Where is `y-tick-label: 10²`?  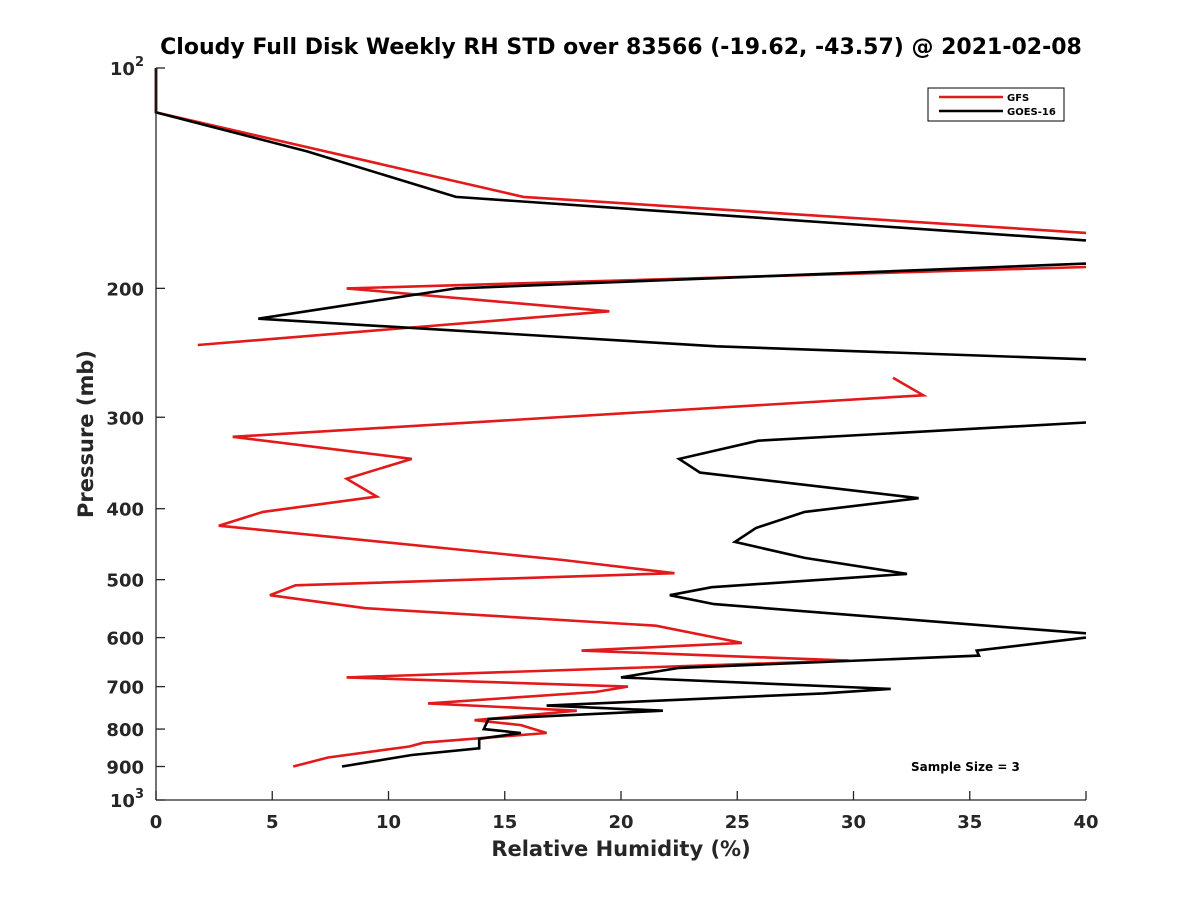 y-tick-label: 10² is located at coordinates (127, 67).